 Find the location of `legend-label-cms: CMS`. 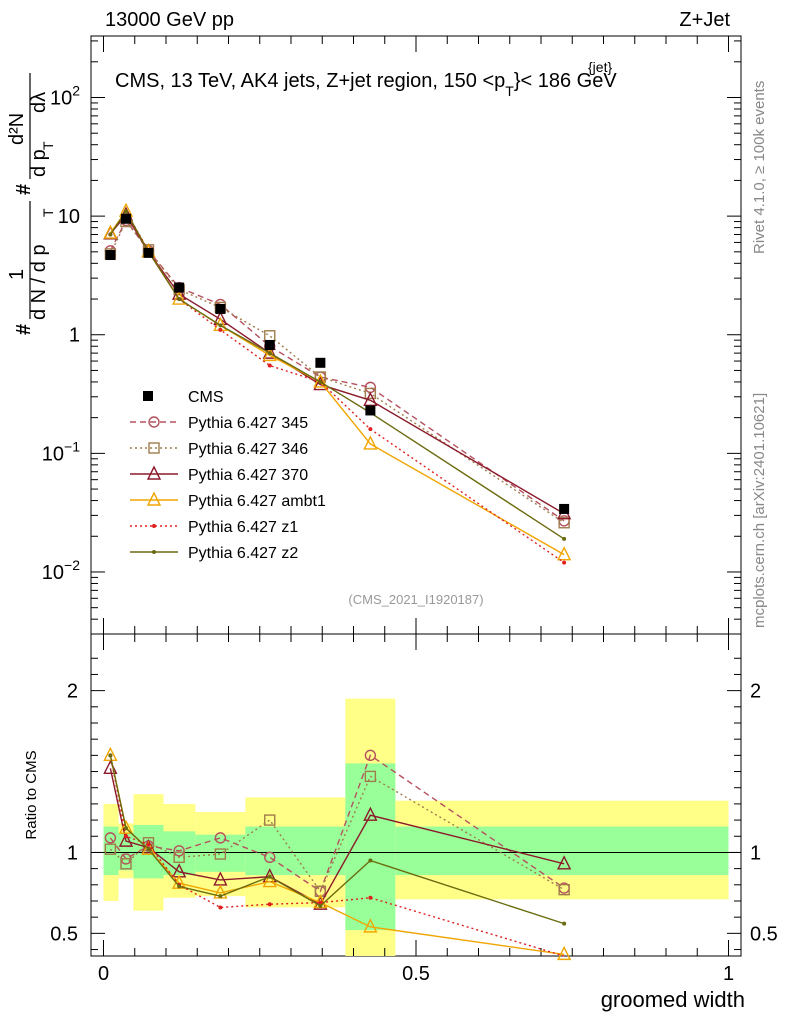

legend-label-cms: CMS is located at coordinates (206, 397).